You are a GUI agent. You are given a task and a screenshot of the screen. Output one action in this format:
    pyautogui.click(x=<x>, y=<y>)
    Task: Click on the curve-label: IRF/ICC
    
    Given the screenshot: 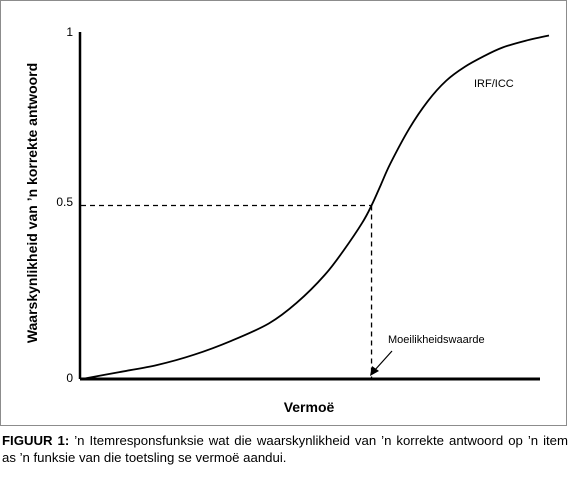 What is the action you would take?
    pyautogui.click(x=494, y=84)
    